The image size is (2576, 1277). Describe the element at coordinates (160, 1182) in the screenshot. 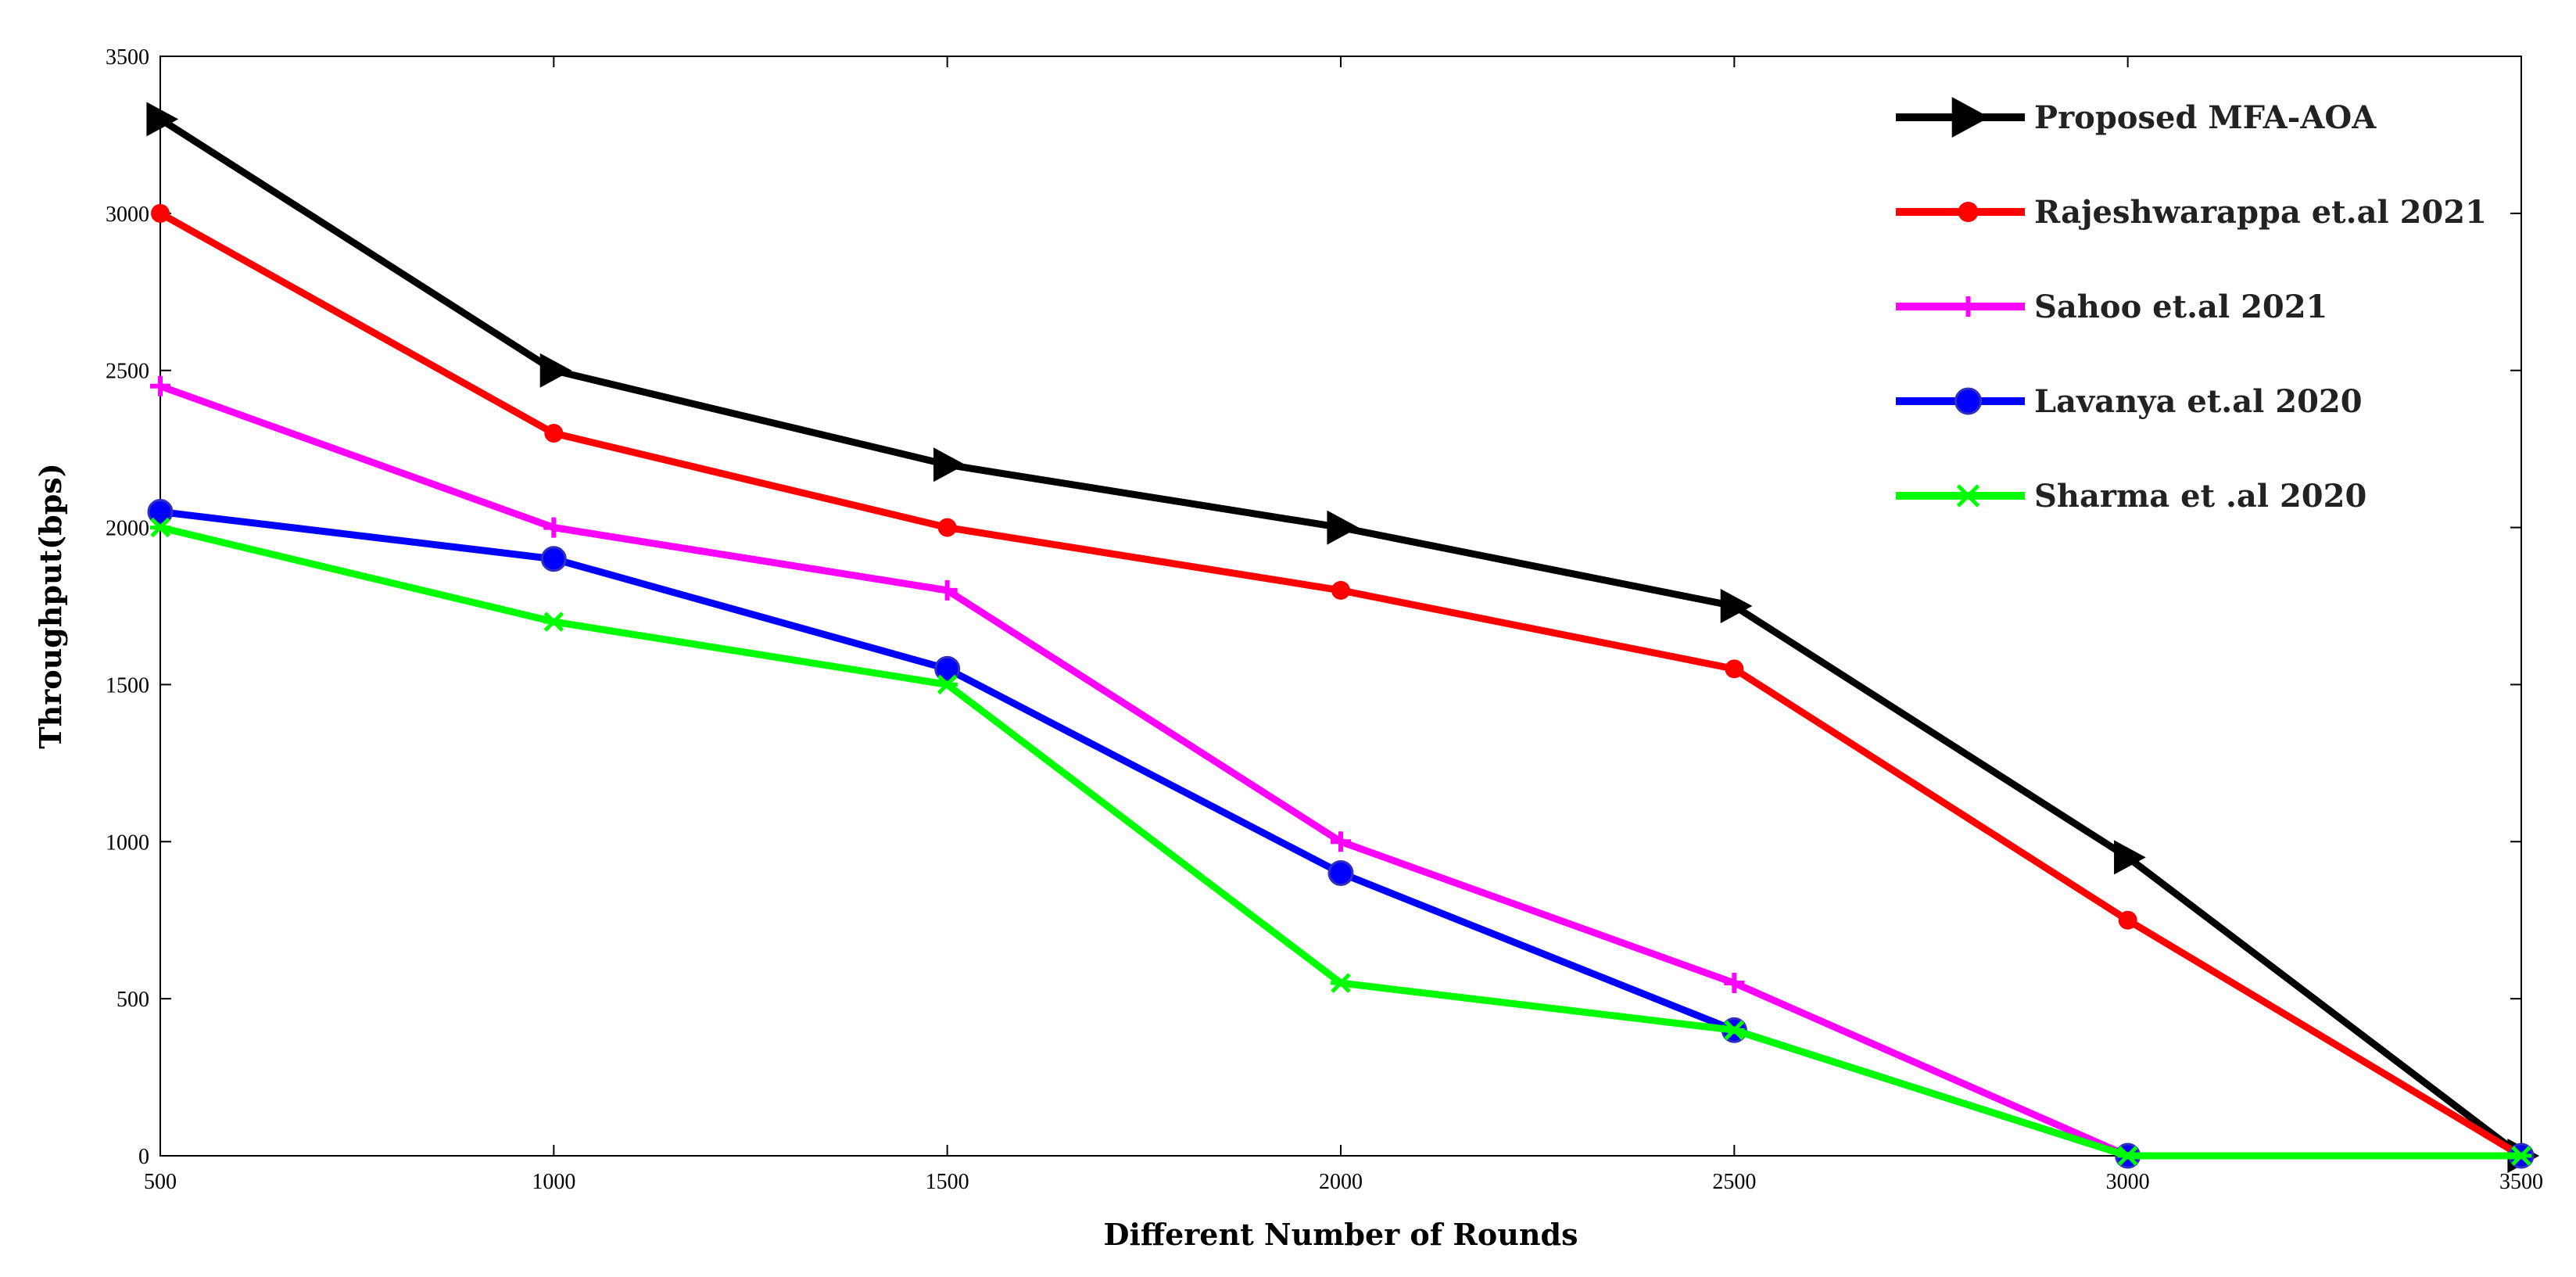

I see `x-tick-label: 500` at that location.